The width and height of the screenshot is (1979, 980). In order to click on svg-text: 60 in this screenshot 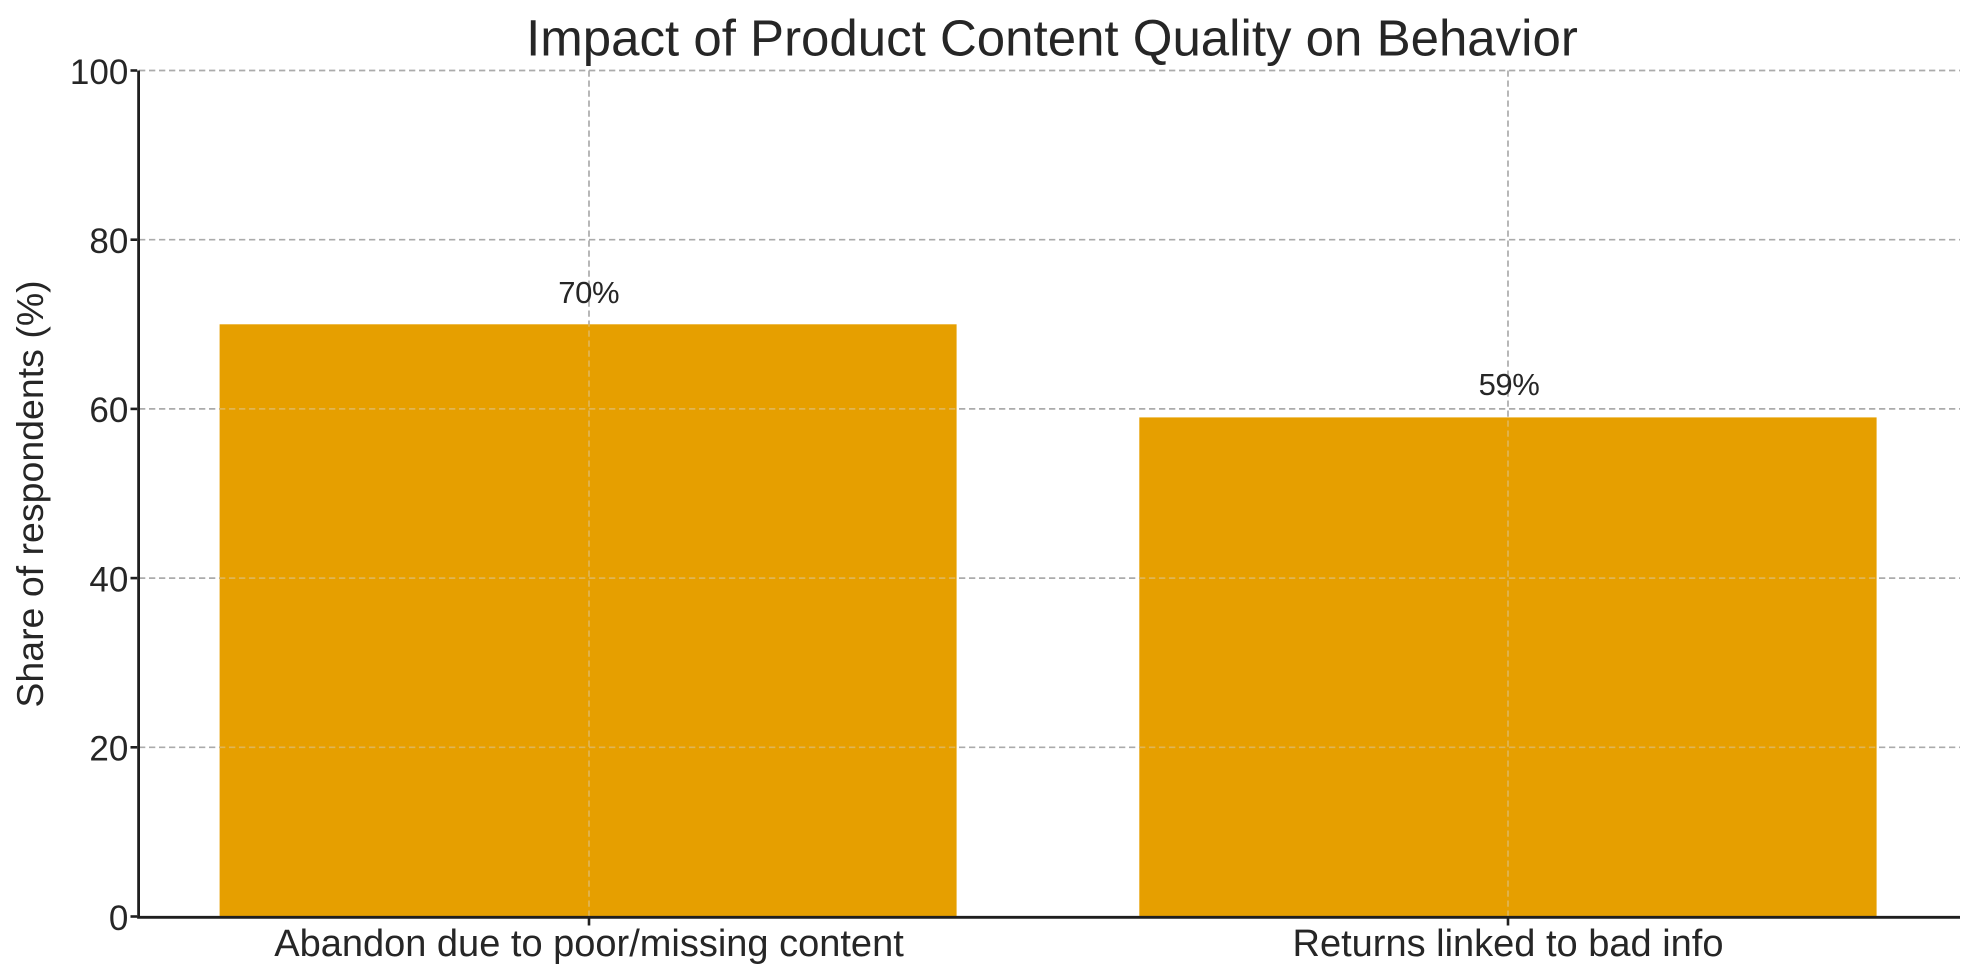, I will do `click(108, 410)`.